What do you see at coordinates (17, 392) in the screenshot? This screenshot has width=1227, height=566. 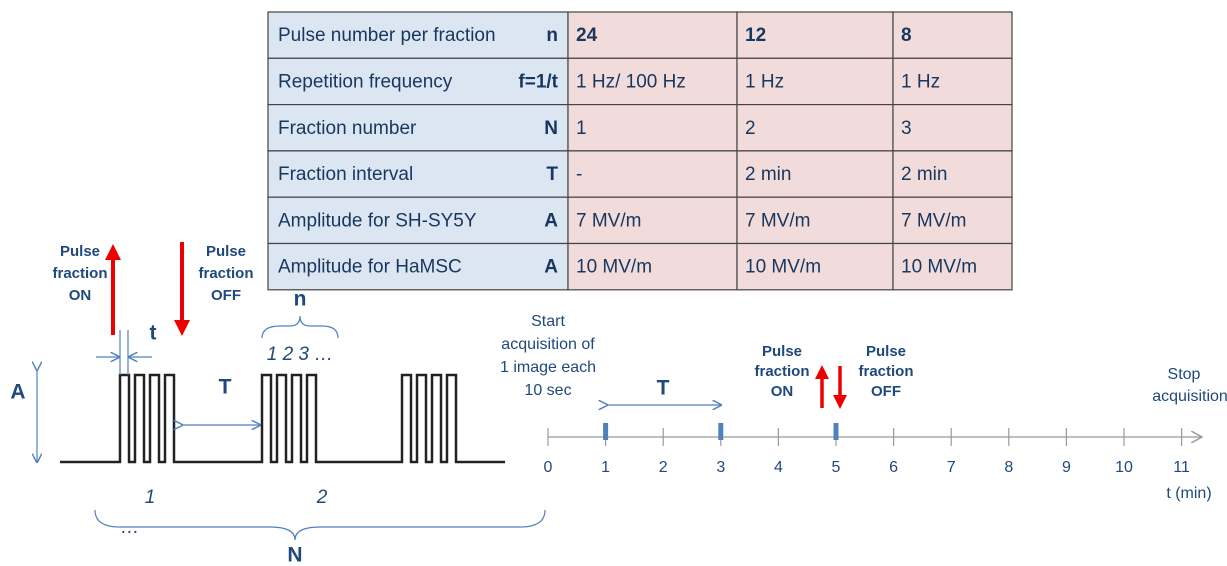 I see `label: A` at bounding box center [17, 392].